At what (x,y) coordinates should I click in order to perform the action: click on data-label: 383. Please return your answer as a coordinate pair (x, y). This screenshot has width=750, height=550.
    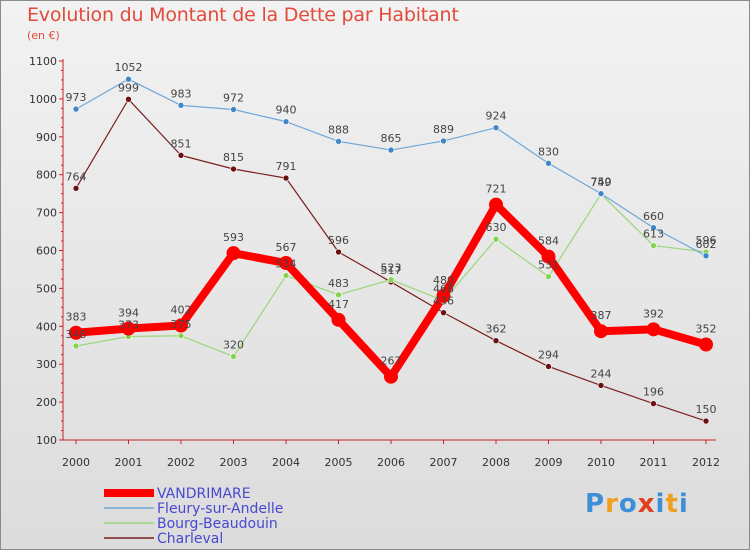
    Looking at the image, I should click on (76, 317).